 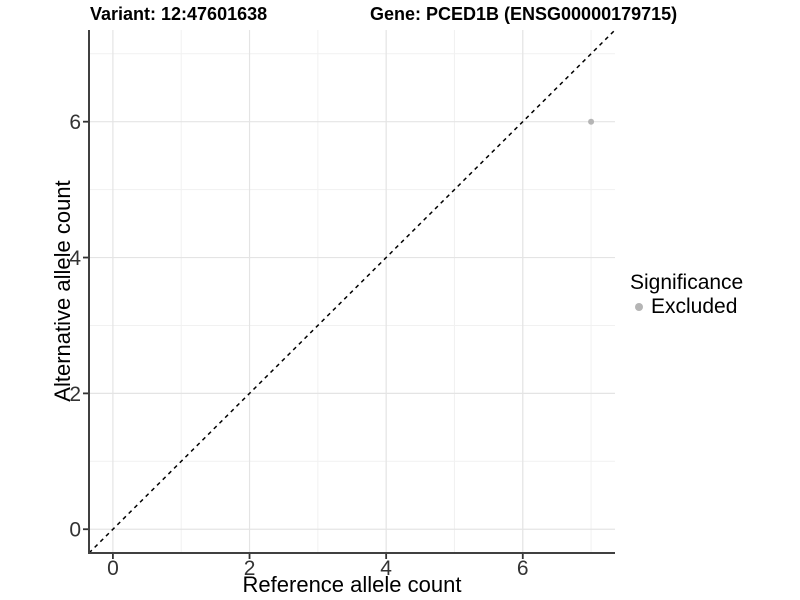 I want to click on legend: Significance Excluded, so click(x=686, y=295).